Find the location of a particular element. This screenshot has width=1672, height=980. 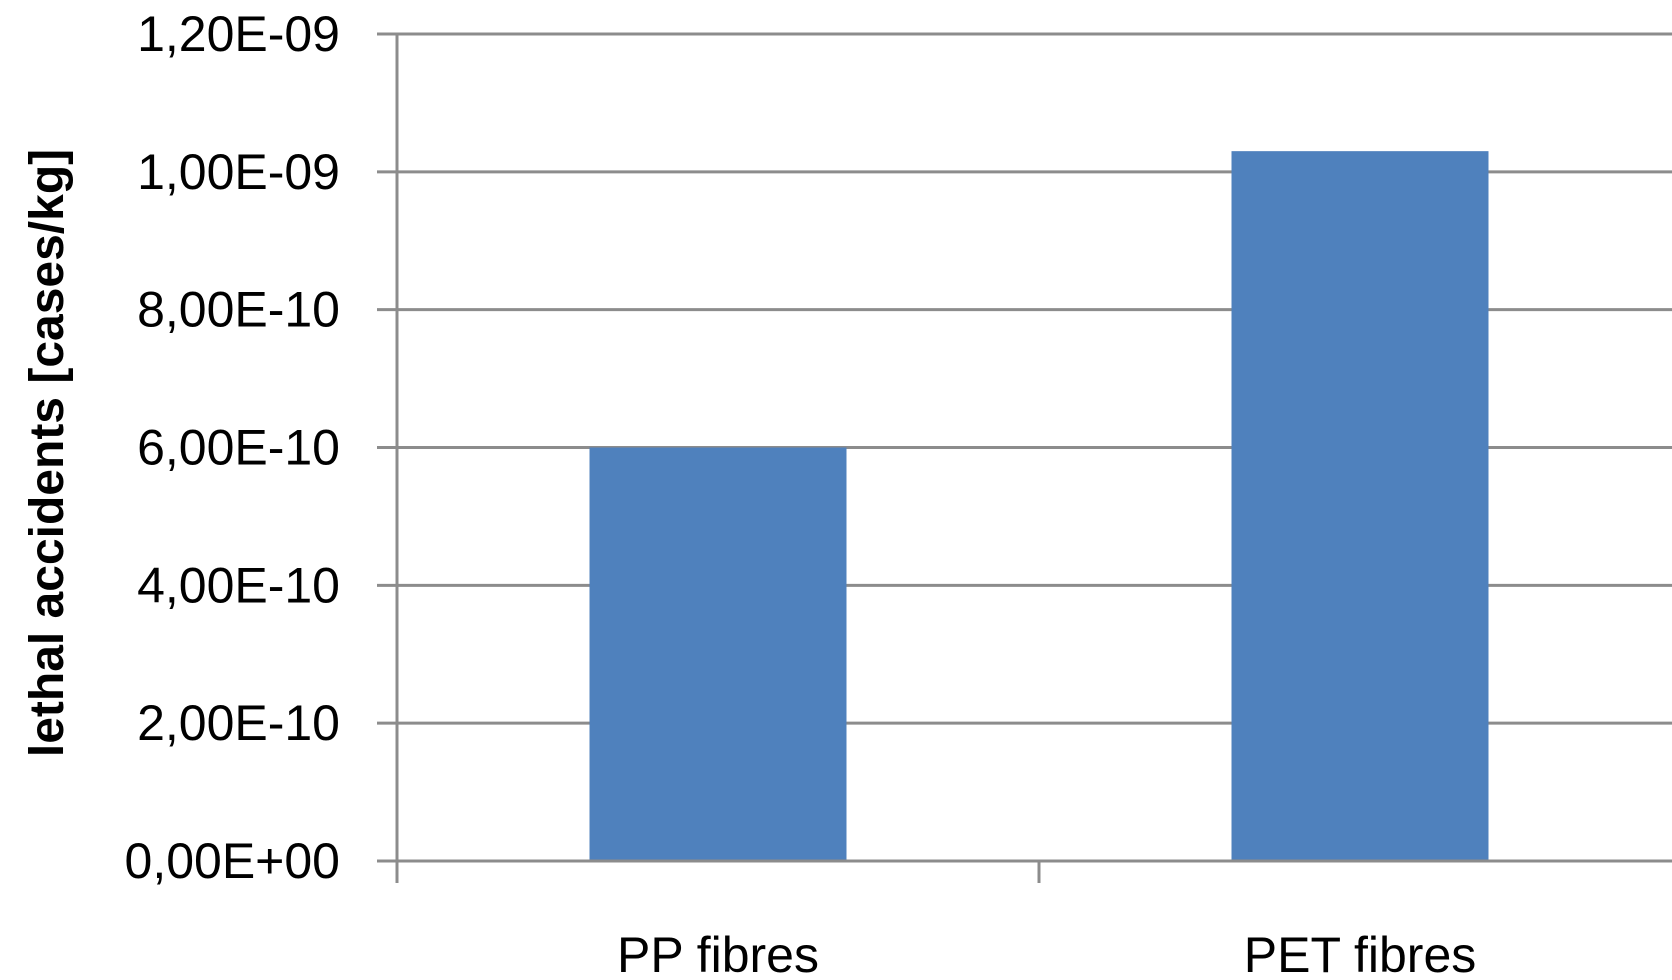

x-category-label: PET fibres is located at coordinates (1360, 953).